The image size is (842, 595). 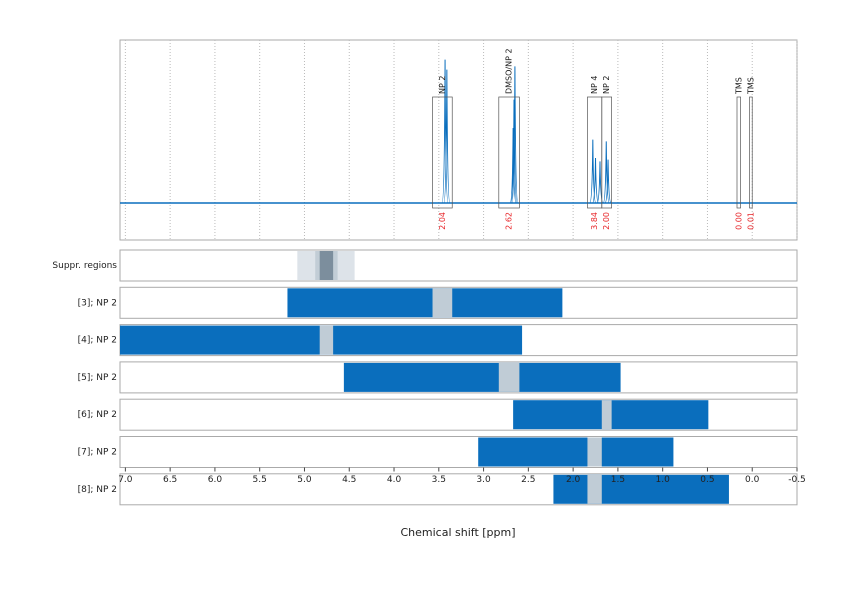 What do you see at coordinates (528, 480) in the screenshot?
I see `x-tick-label: 2.5` at bounding box center [528, 480].